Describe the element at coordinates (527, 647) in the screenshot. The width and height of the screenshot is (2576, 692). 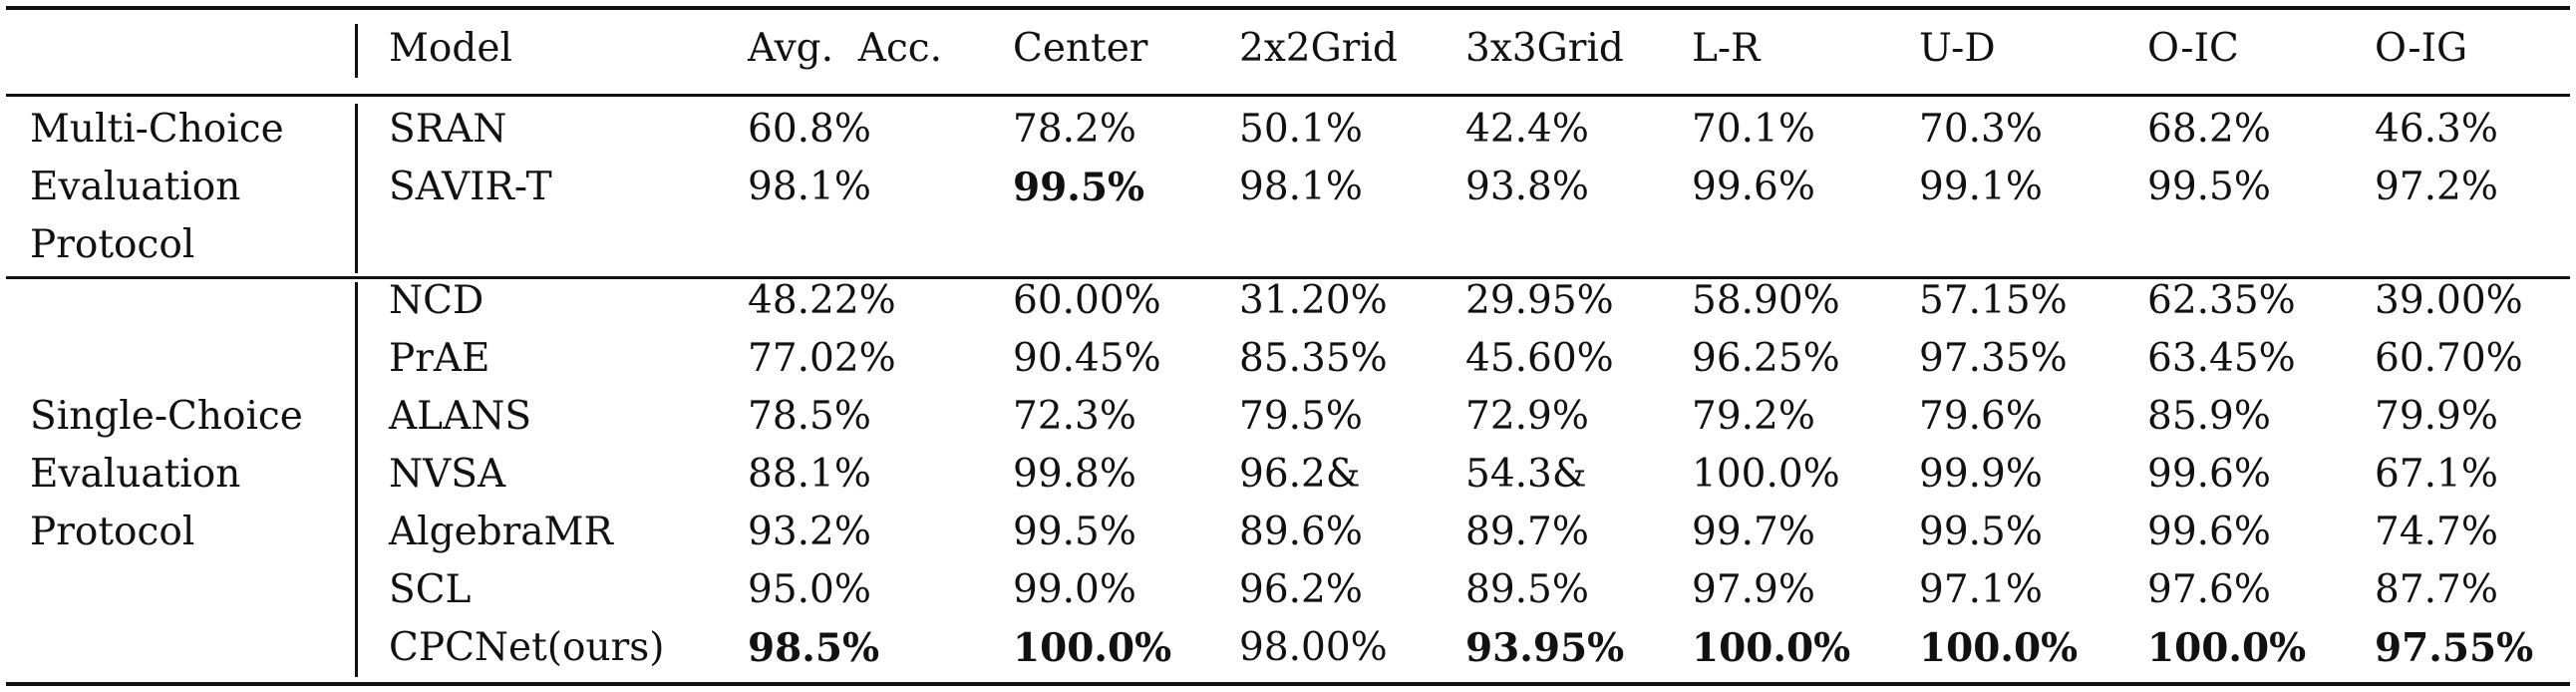
I see `model-name-cell: CPCNet(ours)` at that location.